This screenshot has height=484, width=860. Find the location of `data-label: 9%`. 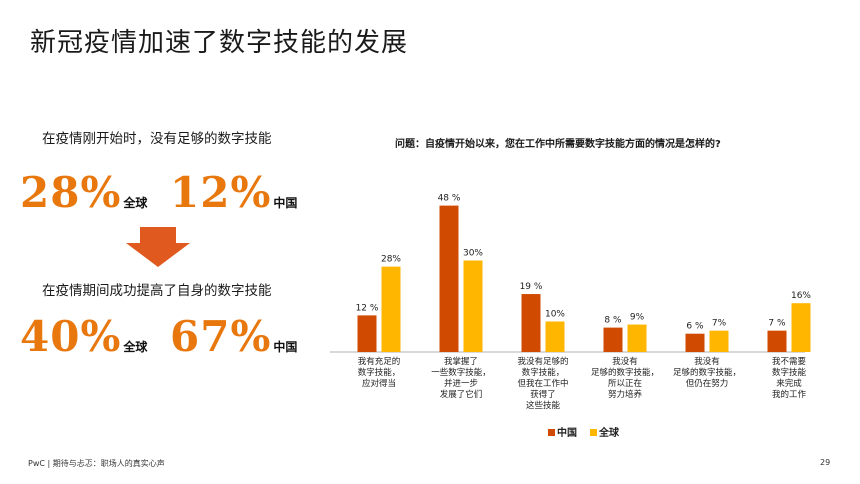

data-label: 9% is located at coordinates (637, 318).